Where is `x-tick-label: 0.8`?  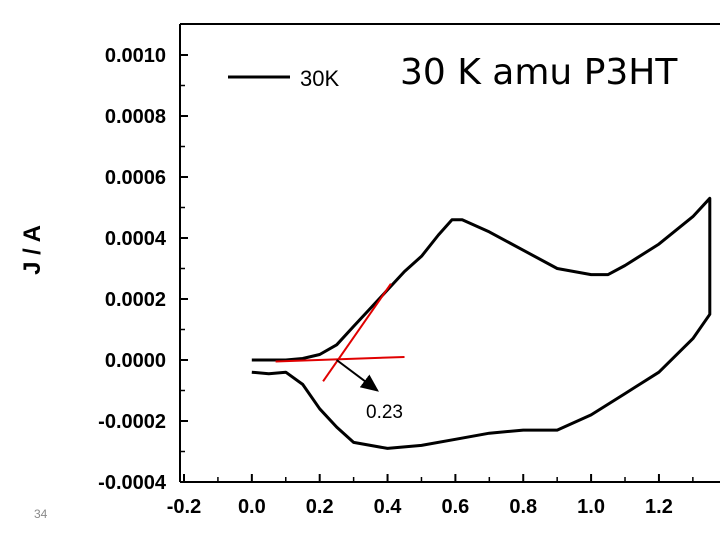 x-tick-label: 0.8 is located at coordinates (523, 507).